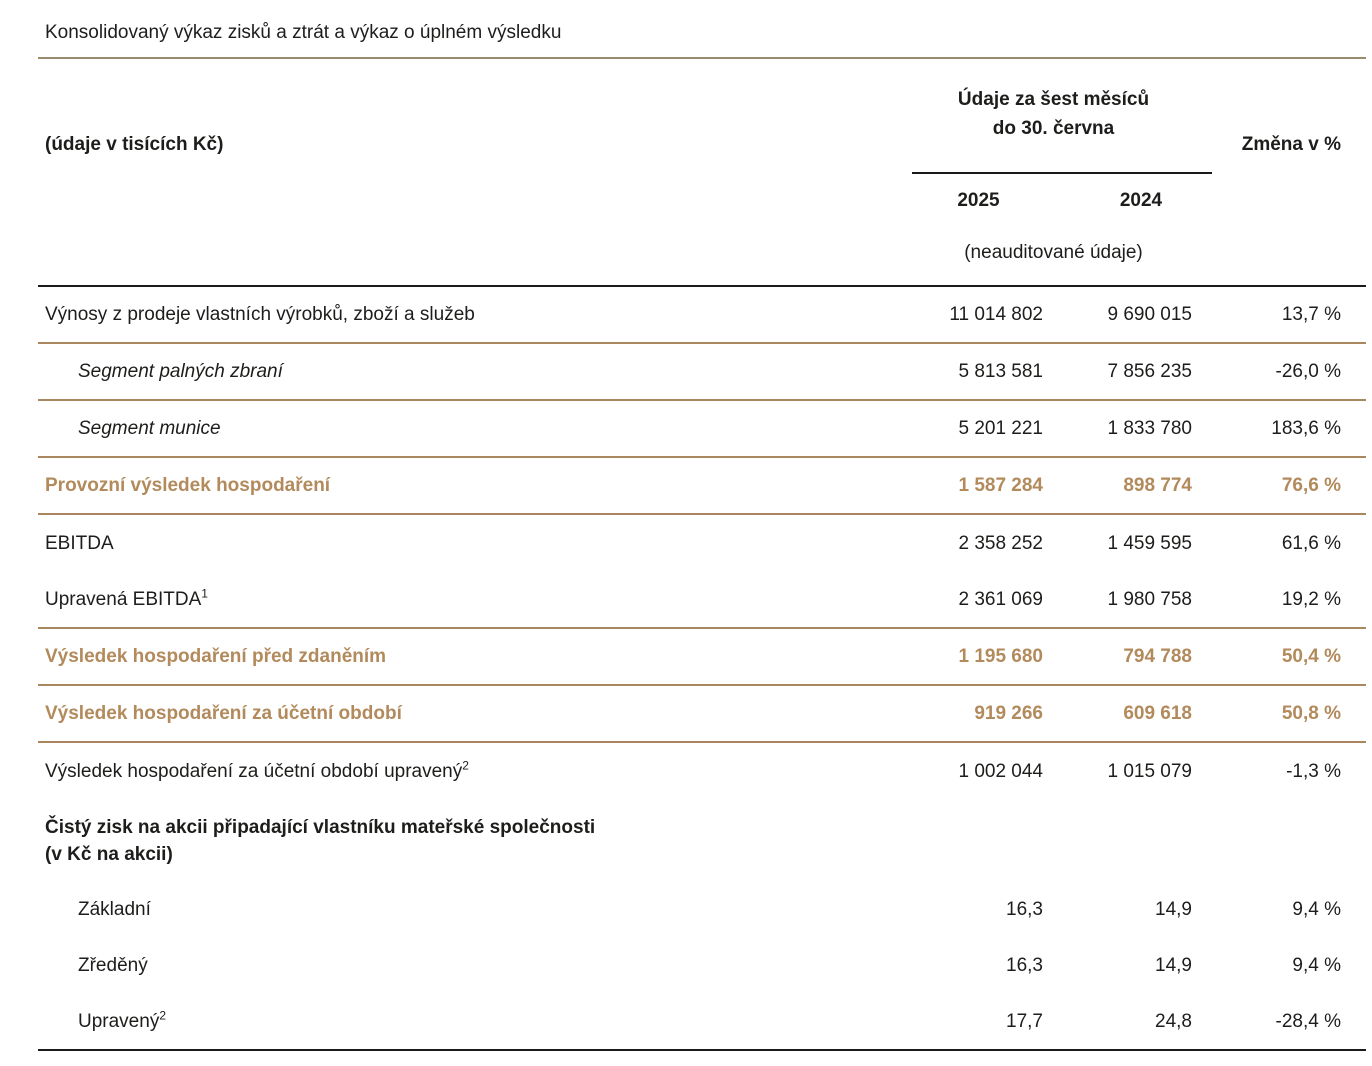 This screenshot has height=1066, width=1372. Describe the element at coordinates (1308, 1021) in the screenshot. I see `value-change: -28,4 %` at that location.